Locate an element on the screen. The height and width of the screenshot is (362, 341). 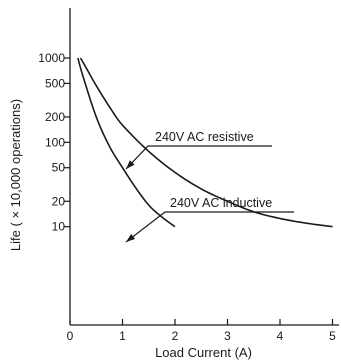
y-tick-label: 100 is located at coordinates (55, 142).